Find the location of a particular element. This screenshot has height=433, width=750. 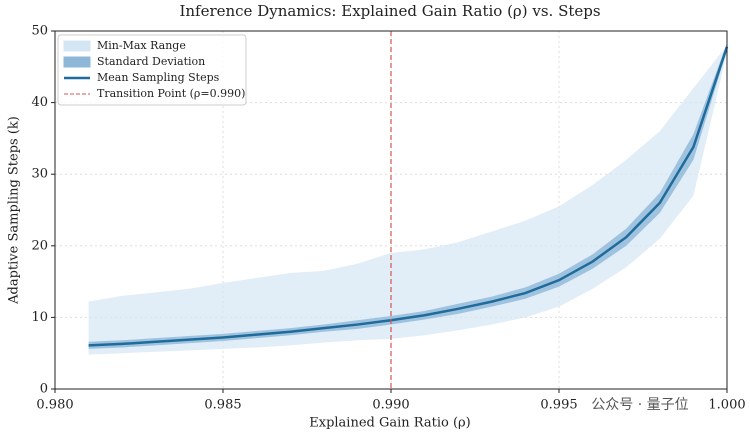

legend-label: Mean Sampling Steps is located at coordinates (158, 77).